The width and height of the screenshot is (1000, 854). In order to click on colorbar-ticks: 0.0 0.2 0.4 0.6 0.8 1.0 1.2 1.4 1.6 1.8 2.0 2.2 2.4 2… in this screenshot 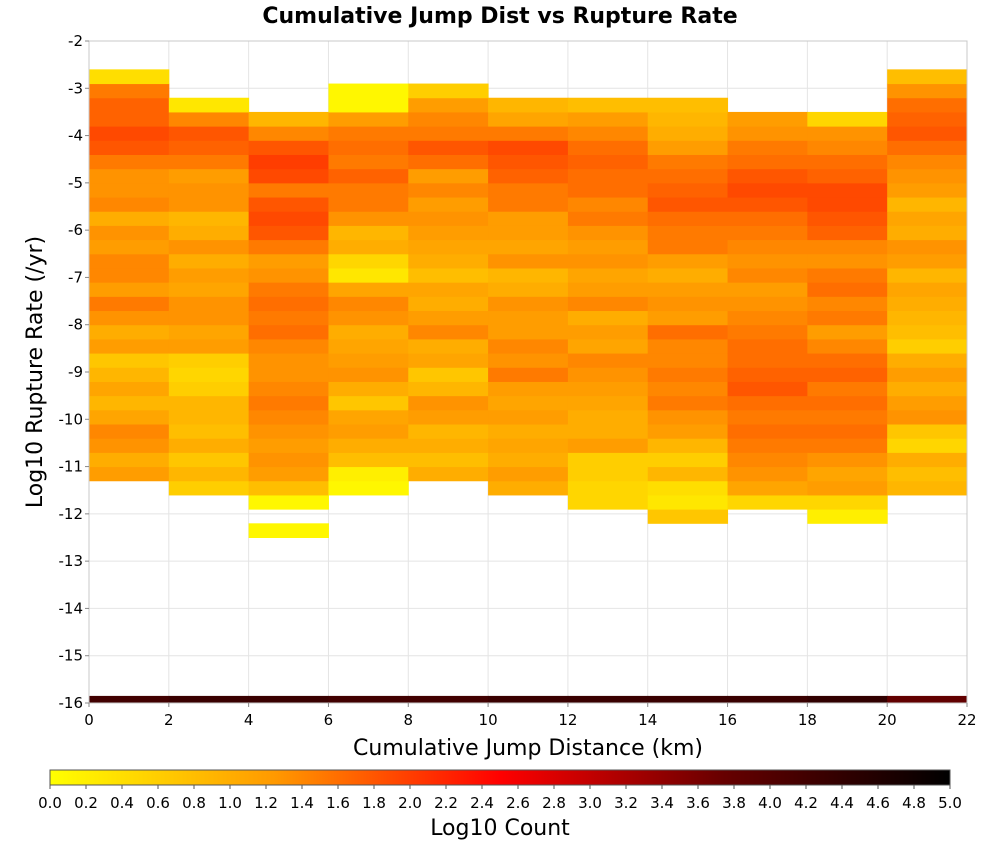, I will do `click(500, 798)`.